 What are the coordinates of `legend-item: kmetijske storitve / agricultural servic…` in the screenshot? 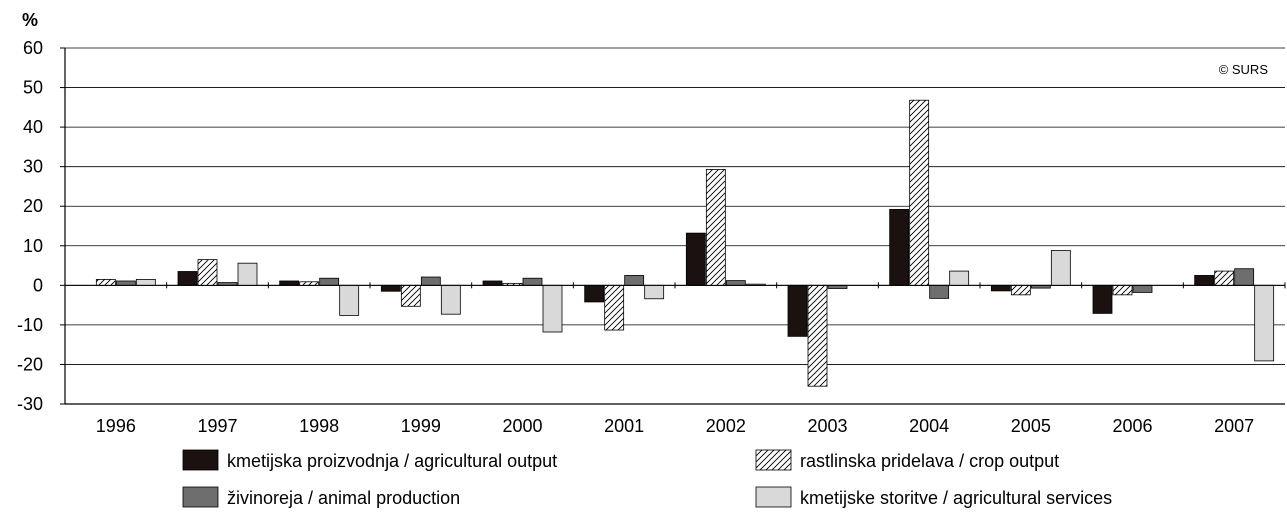 It's located at (933, 497).